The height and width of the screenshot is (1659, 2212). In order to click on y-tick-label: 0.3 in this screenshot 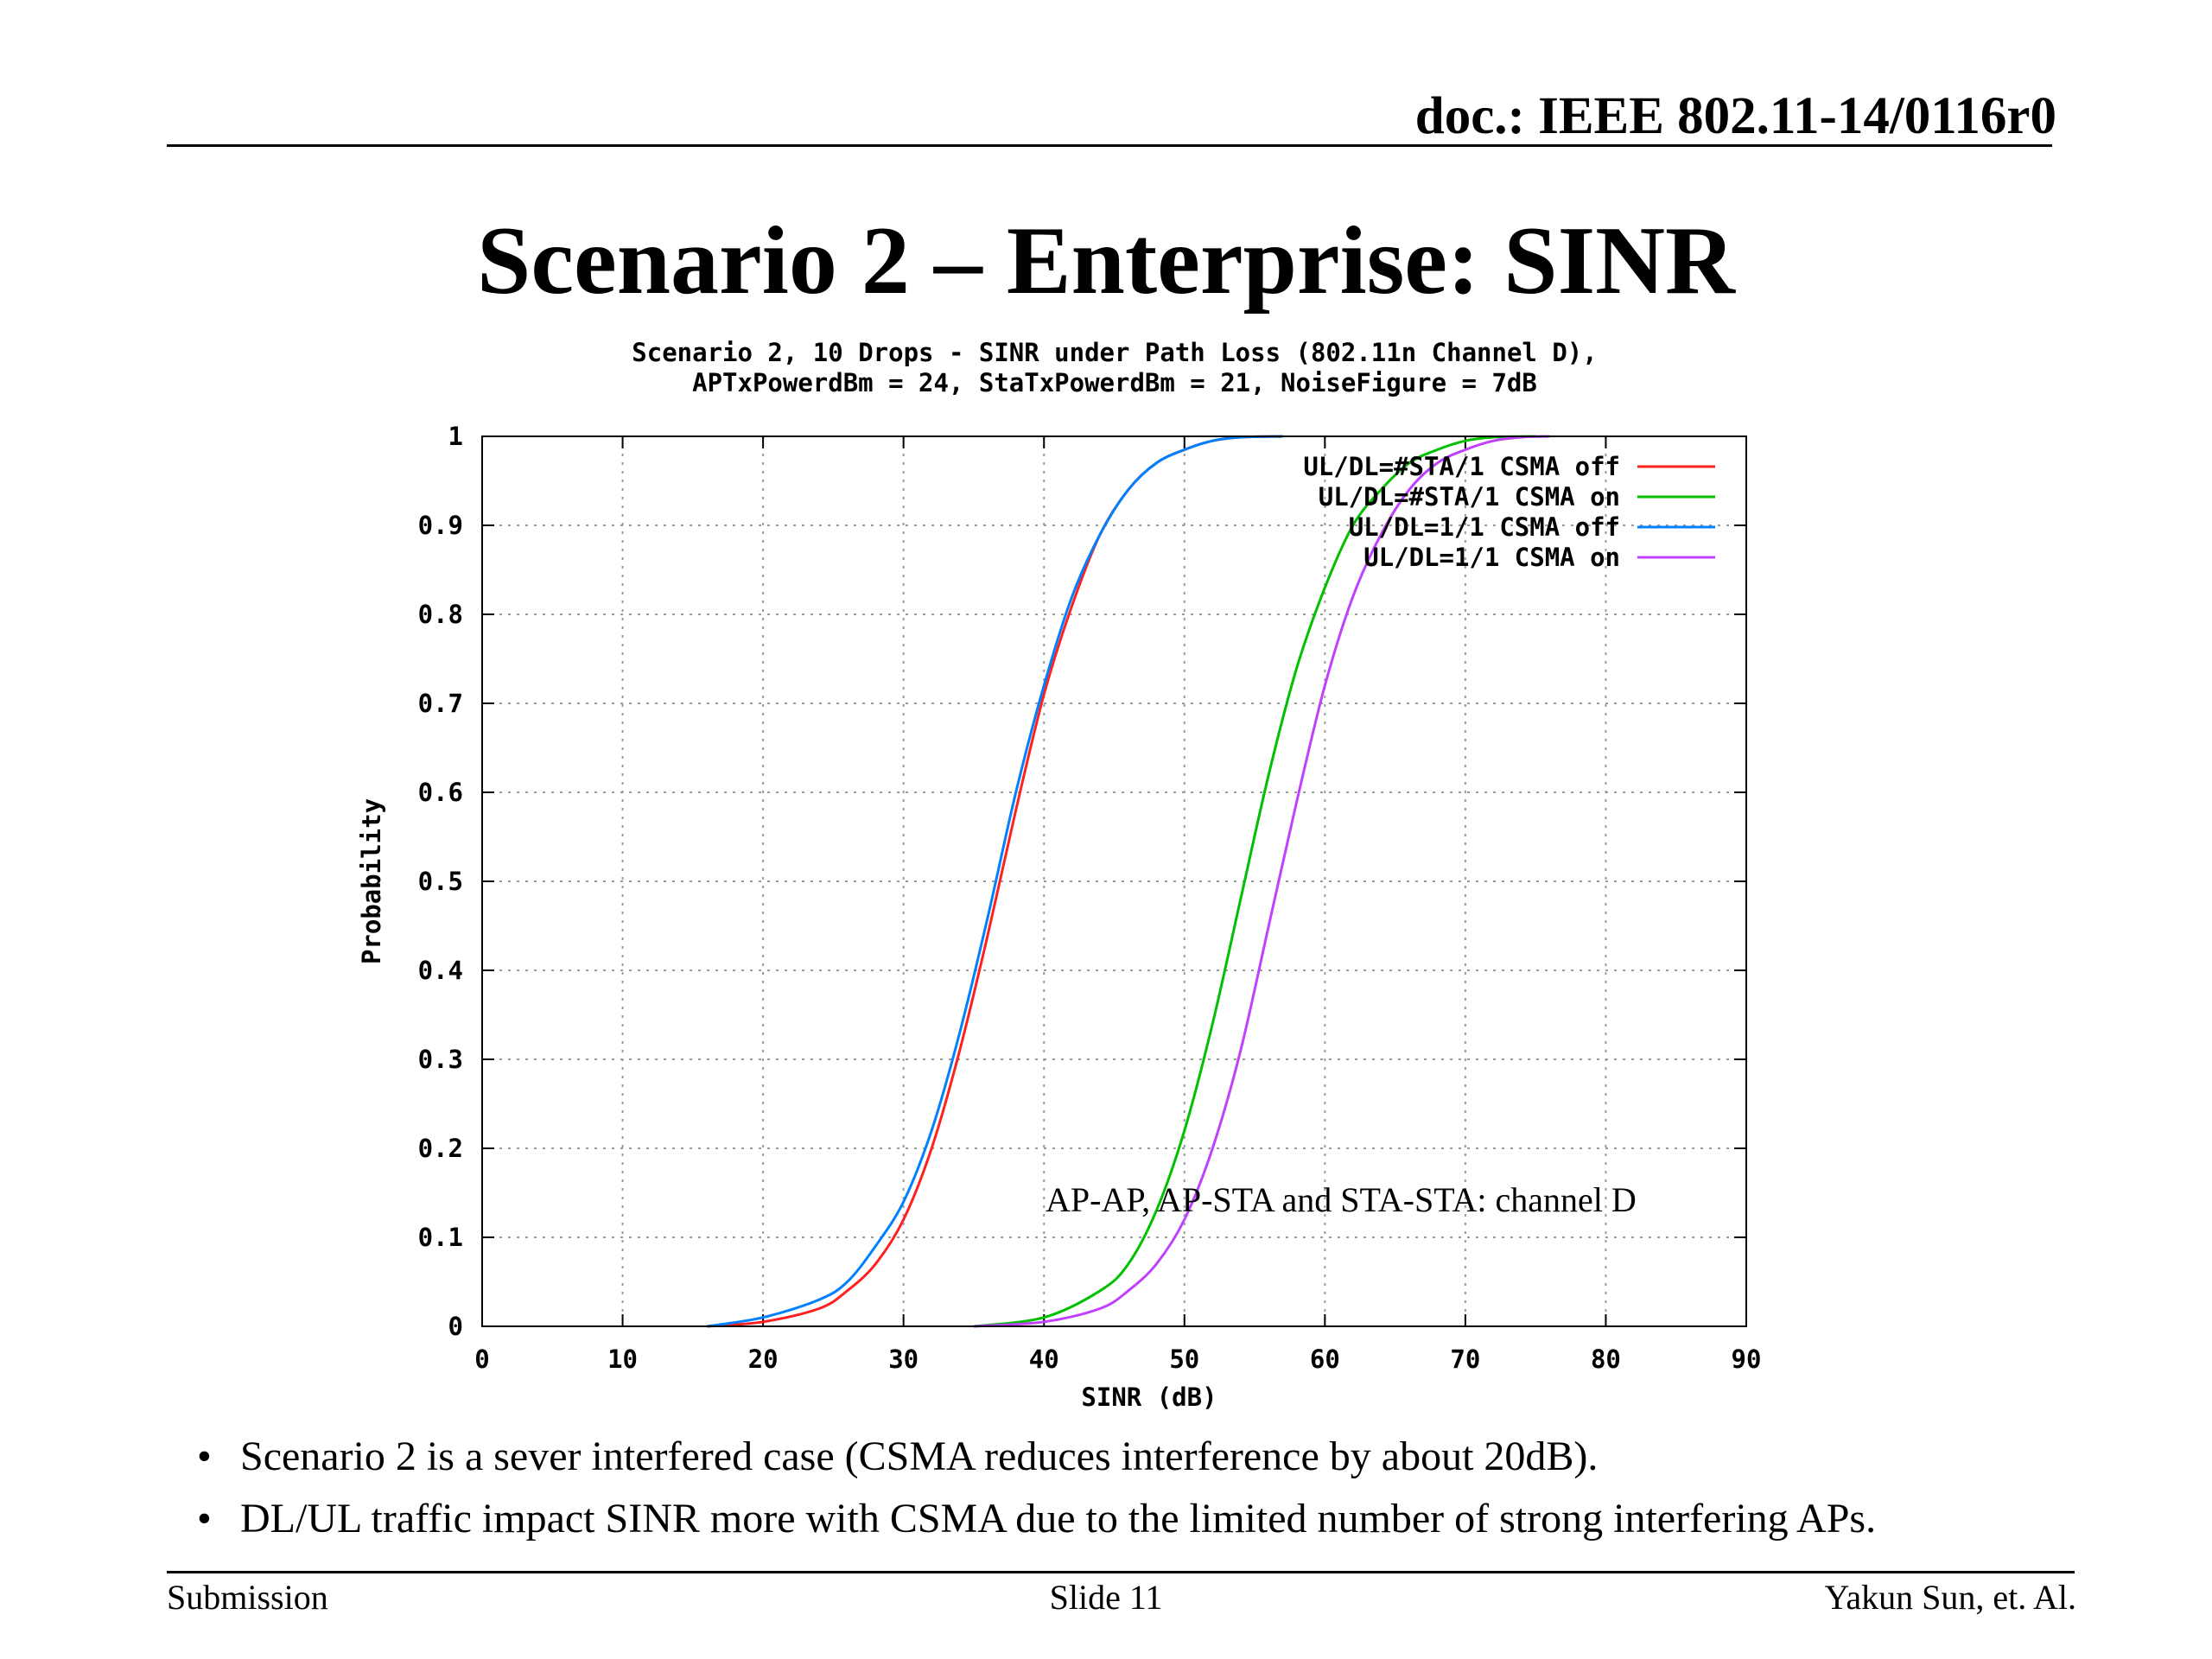, I will do `click(440, 1059)`.